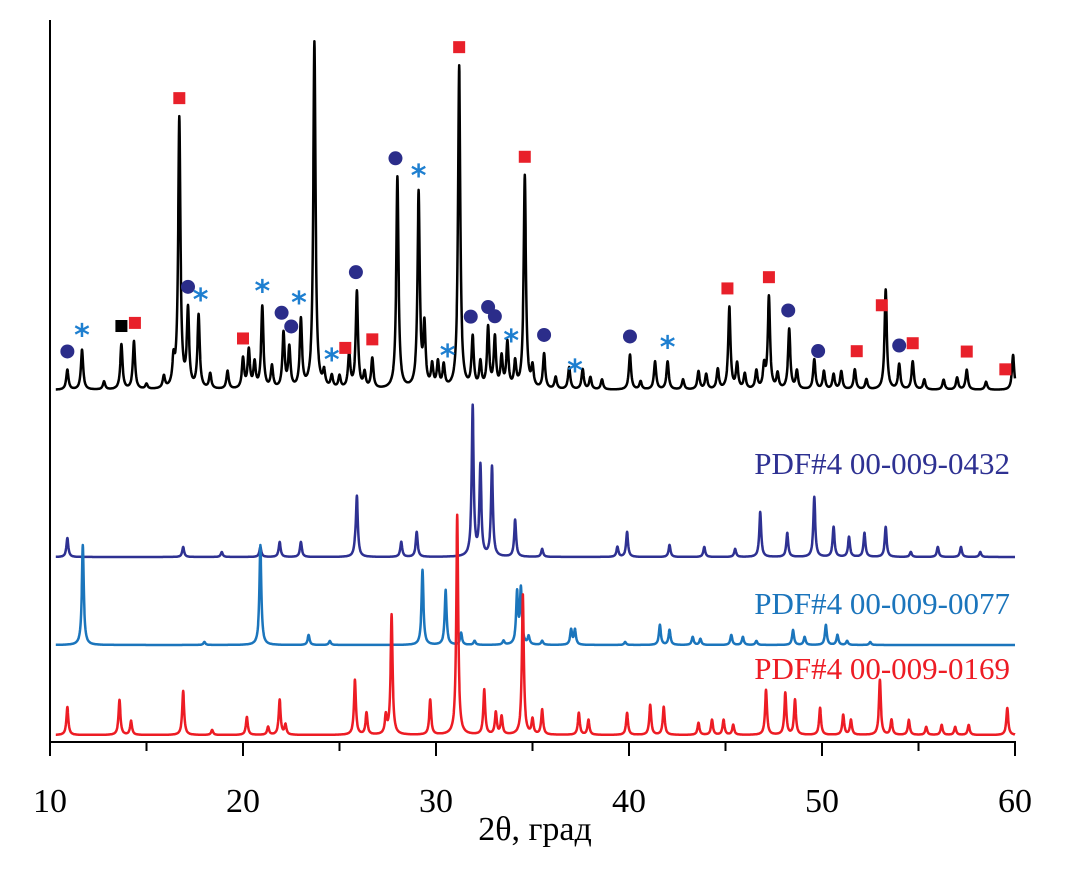 Image resolution: width=1091 pixels, height=881 pixels. I want to click on legend-label-ref-0169: PDF#4 00-009-0169, so click(882, 668).